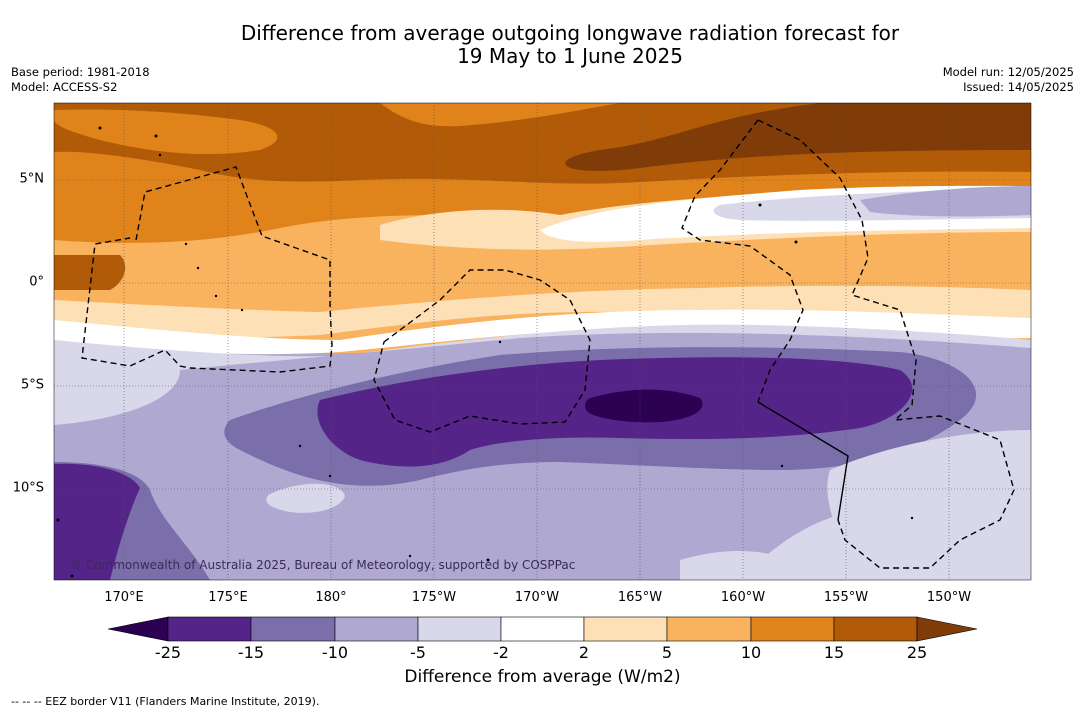  I want to click on meta-right: Model run: 12/05/2025 Issued: 14/05/2025, so click(1008, 80).